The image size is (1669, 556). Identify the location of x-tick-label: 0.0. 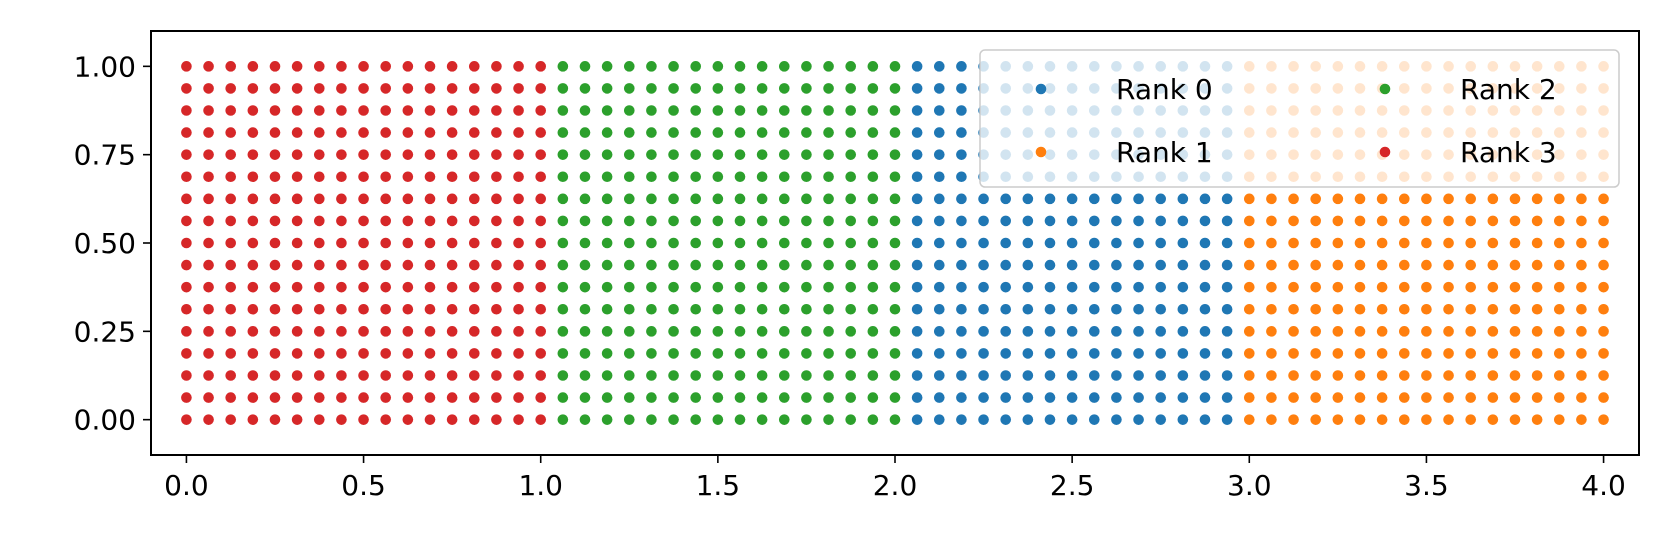
(186, 485).